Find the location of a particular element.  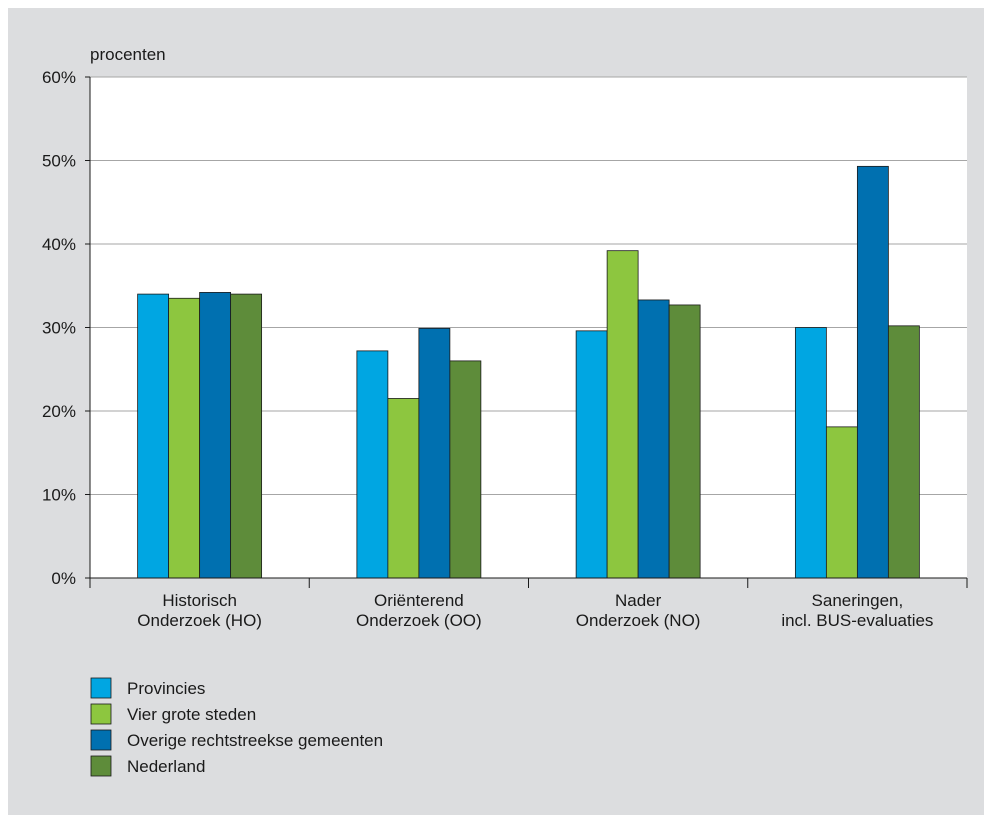

y-tick-label: 50% is located at coordinates (59, 161).